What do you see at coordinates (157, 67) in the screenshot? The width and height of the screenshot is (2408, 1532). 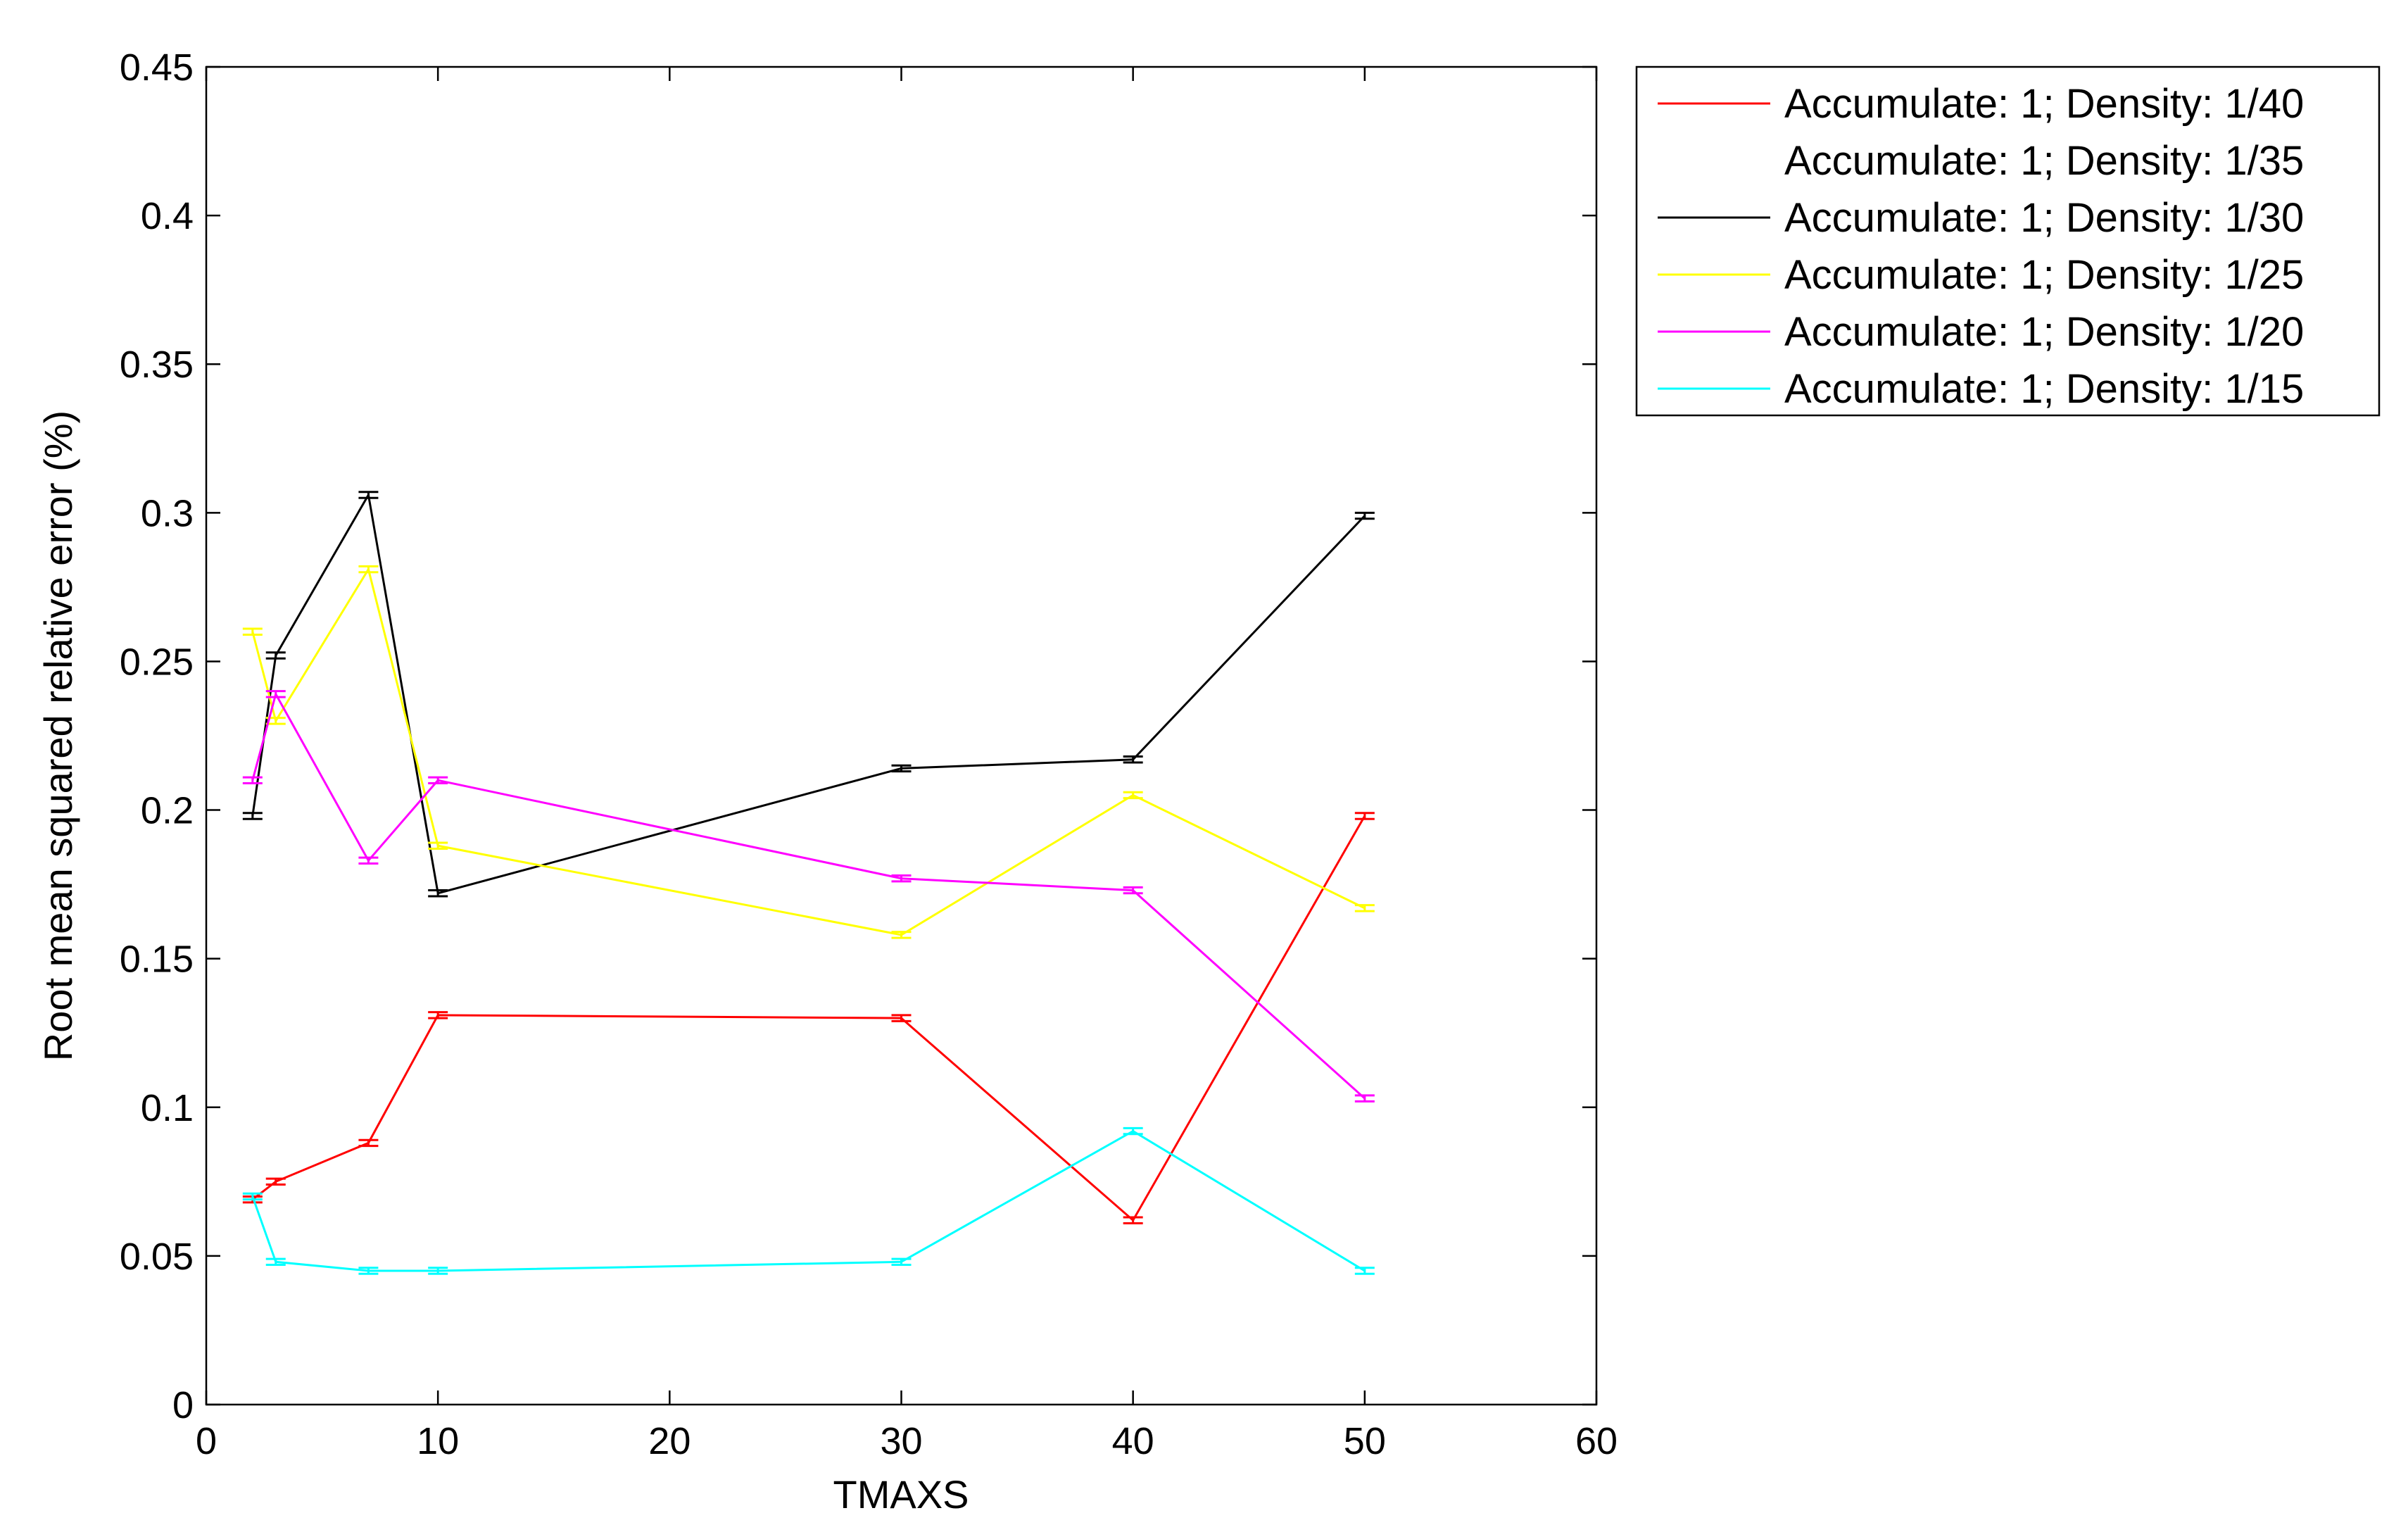 I see `y-tick-label: 0.45` at bounding box center [157, 67].